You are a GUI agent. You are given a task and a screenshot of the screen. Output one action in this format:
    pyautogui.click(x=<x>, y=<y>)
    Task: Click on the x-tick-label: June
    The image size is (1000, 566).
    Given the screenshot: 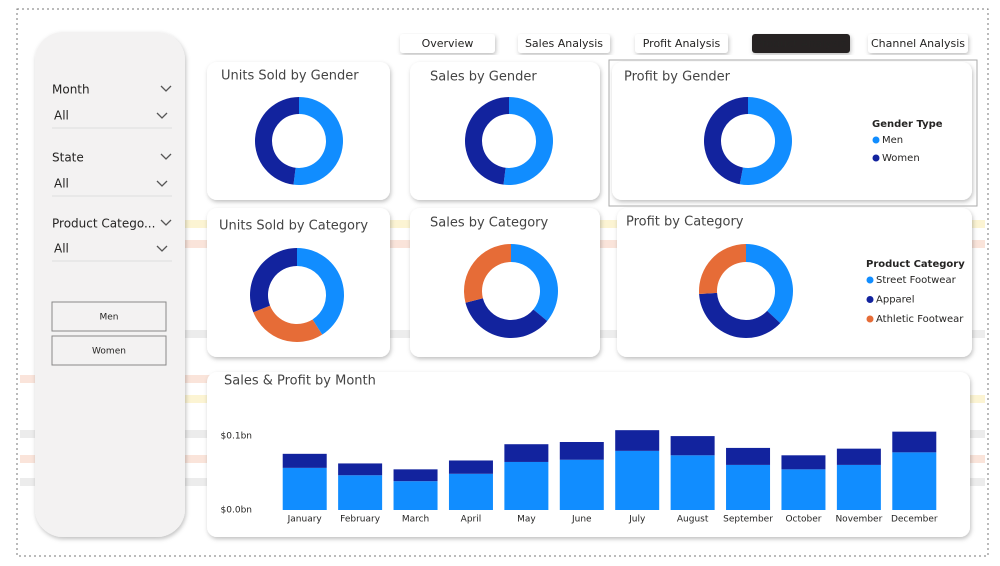 What is the action you would take?
    pyautogui.click(x=581, y=520)
    